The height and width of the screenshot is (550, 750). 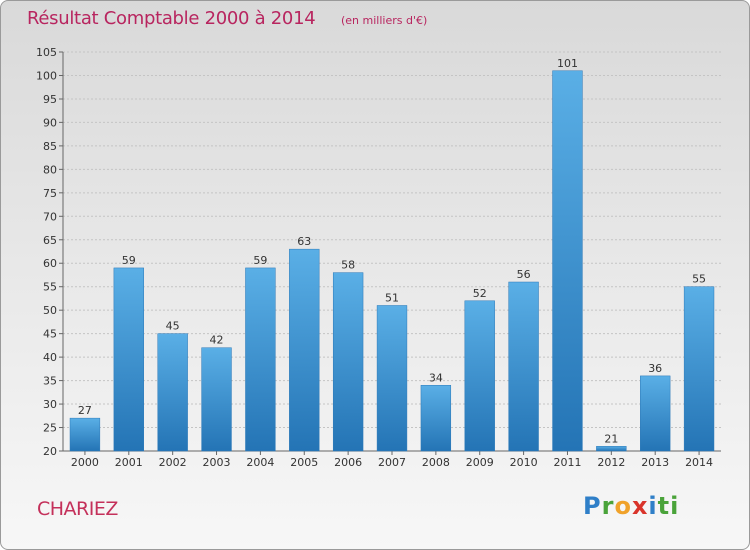 What do you see at coordinates (392, 297) in the screenshot?
I see `data-label: 51` at bounding box center [392, 297].